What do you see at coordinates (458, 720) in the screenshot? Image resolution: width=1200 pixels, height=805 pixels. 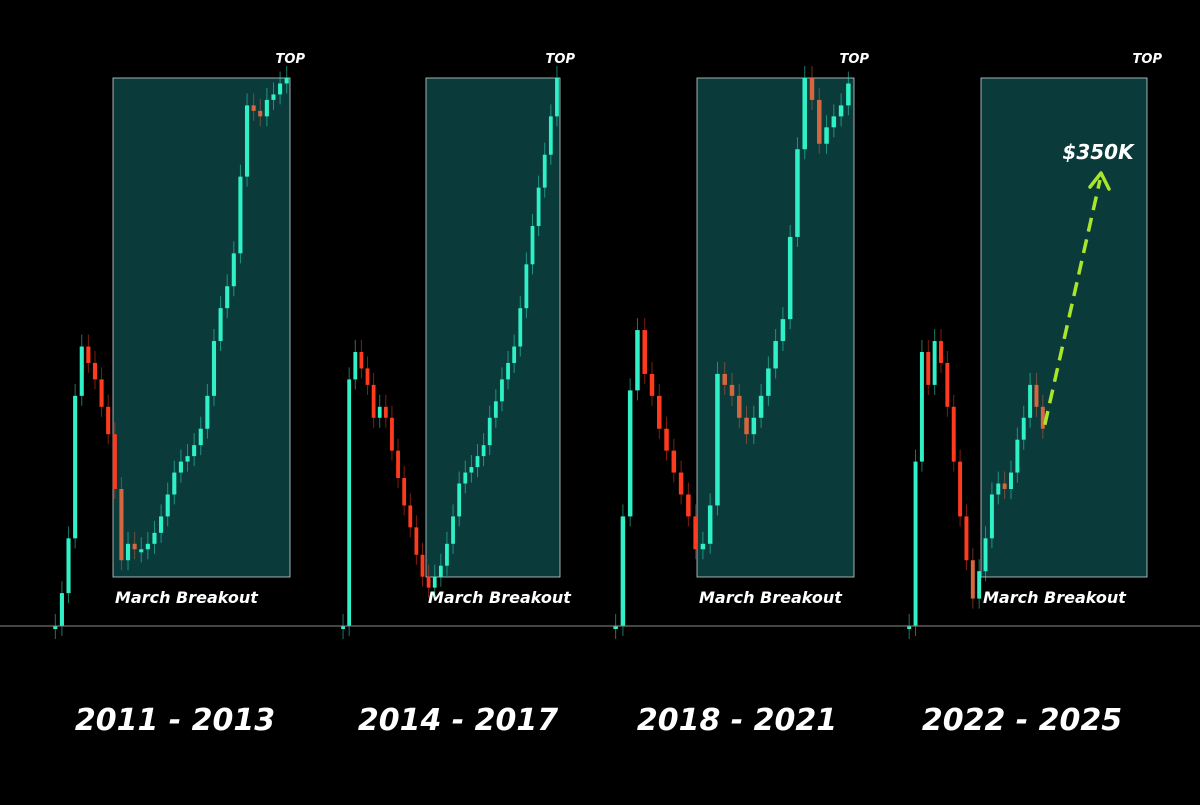 I see `cycle-label: 2014 - 2017` at bounding box center [458, 720].